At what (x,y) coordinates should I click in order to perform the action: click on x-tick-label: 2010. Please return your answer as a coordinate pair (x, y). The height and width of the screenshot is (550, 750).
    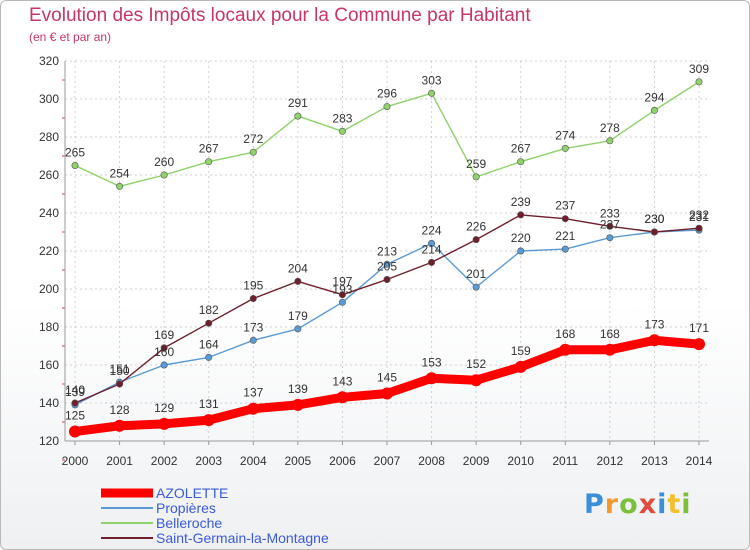
    Looking at the image, I should click on (520, 461).